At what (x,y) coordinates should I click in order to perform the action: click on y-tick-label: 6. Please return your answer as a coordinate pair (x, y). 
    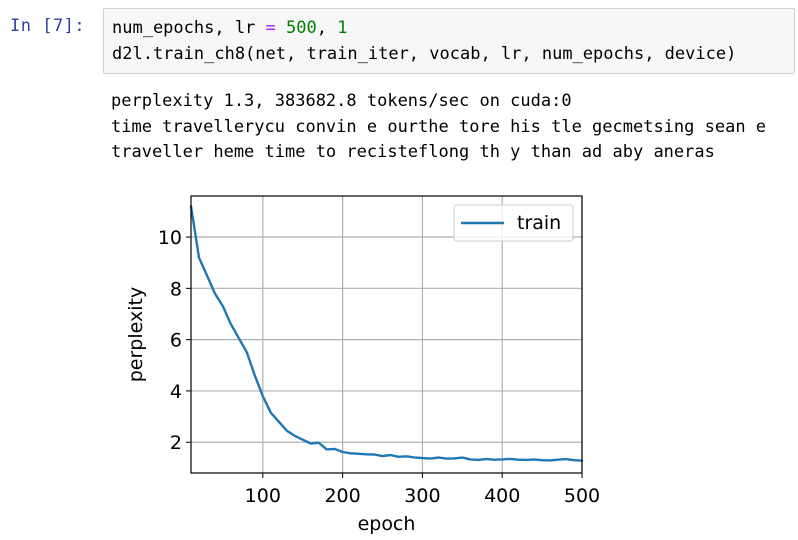
    Looking at the image, I should click on (176, 341).